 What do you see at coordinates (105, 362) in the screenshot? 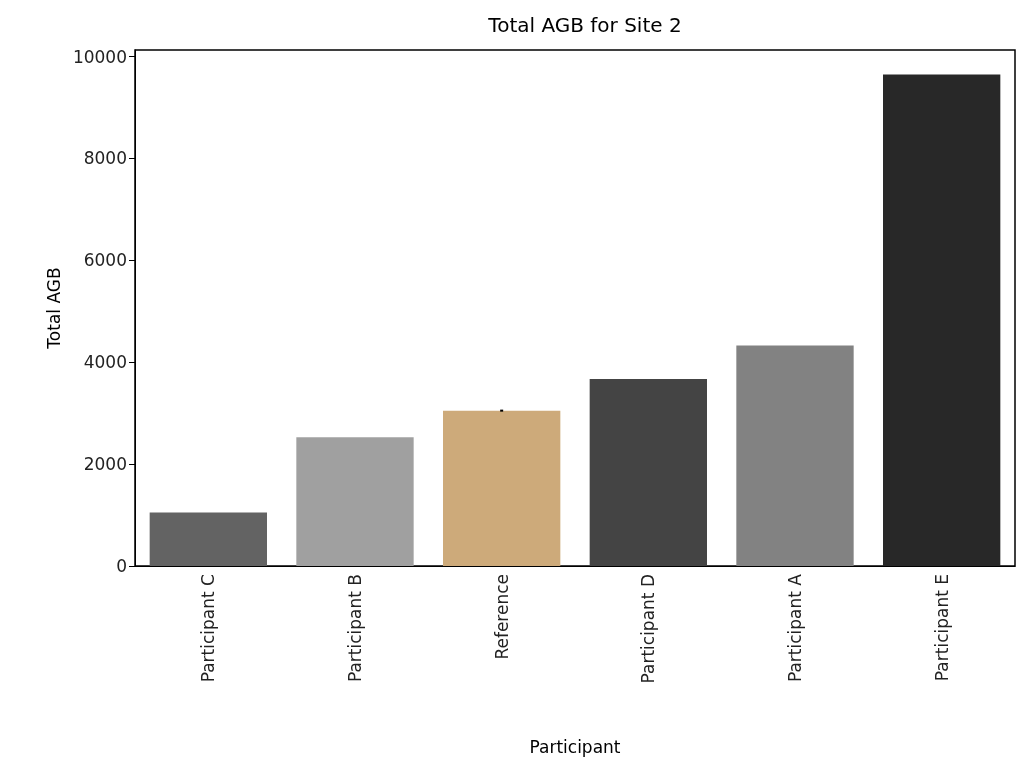
I see `y-tick-label: 4000` at bounding box center [105, 362].